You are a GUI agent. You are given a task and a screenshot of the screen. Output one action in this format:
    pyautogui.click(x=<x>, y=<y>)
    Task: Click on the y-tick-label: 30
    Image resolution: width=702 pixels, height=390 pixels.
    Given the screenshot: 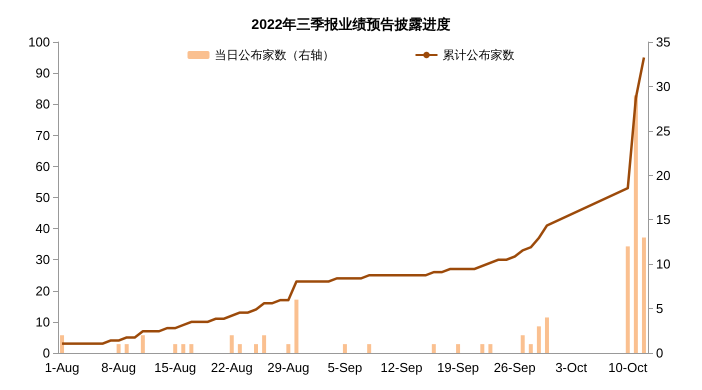 What is the action you would take?
    pyautogui.click(x=43, y=260)
    